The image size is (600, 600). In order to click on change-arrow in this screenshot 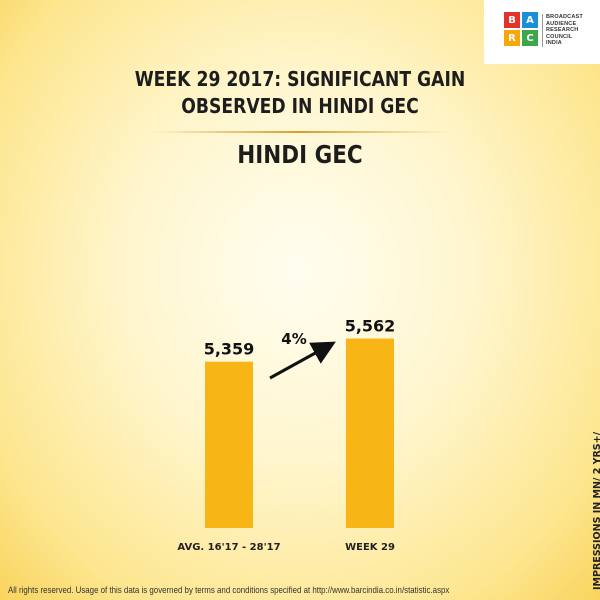, I will do `click(302, 360)`.